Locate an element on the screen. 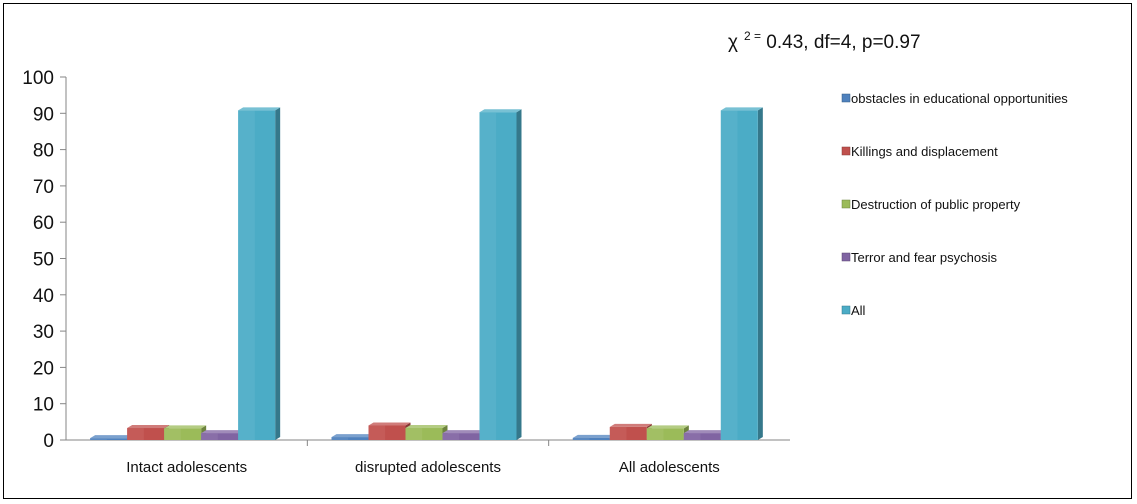 The height and width of the screenshot is (504, 1137). y-tick-label: 70 is located at coordinates (43, 187).